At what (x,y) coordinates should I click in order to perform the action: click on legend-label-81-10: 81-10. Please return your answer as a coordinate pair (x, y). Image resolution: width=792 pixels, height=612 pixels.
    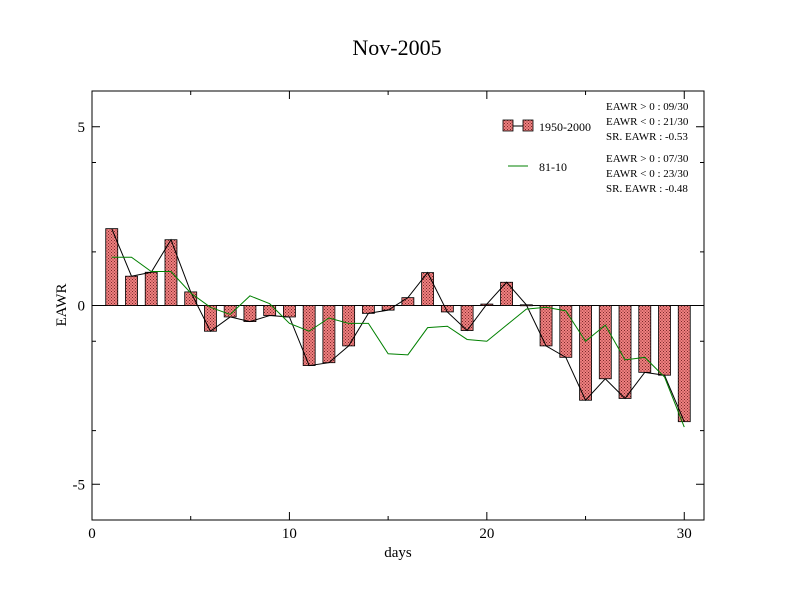
    Looking at the image, I should click on (553, 167).